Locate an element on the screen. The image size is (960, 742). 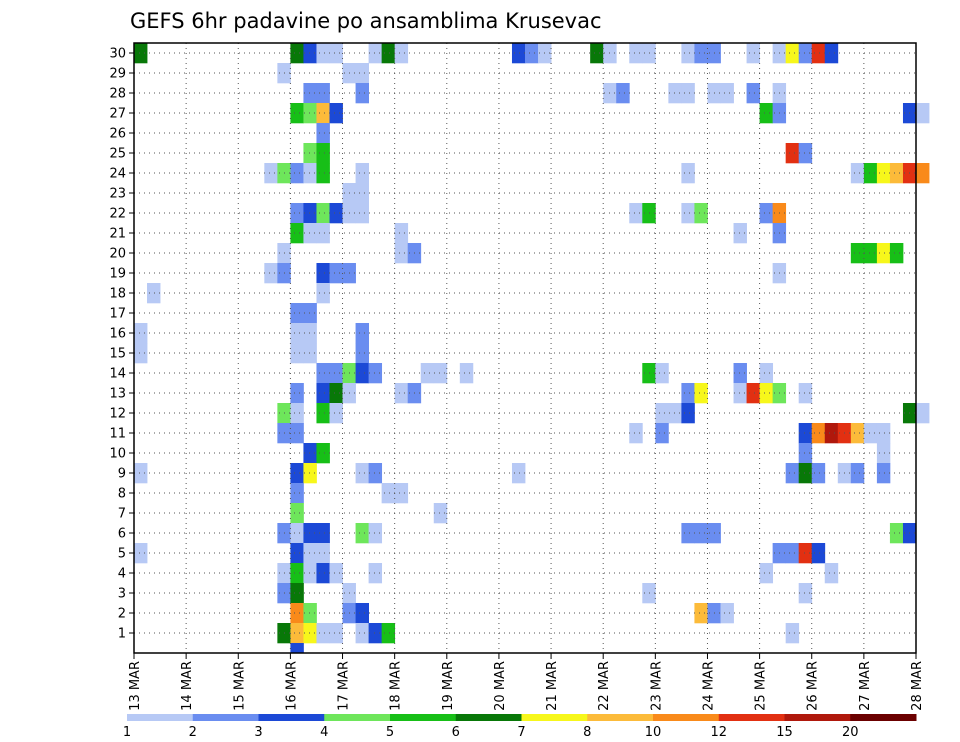
x-tick-label: 21 MAR is located at coordinates (552, 686).